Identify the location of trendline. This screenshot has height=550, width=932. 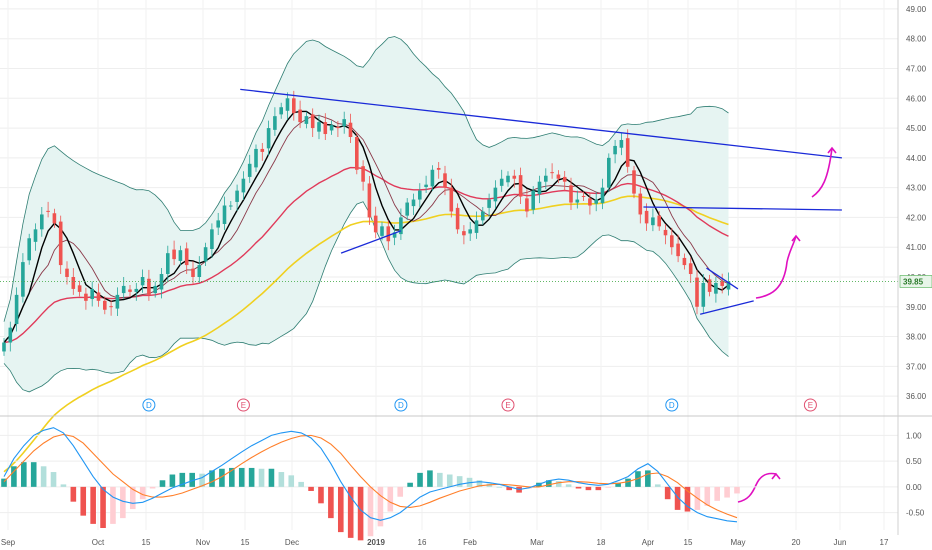
(726, 307).